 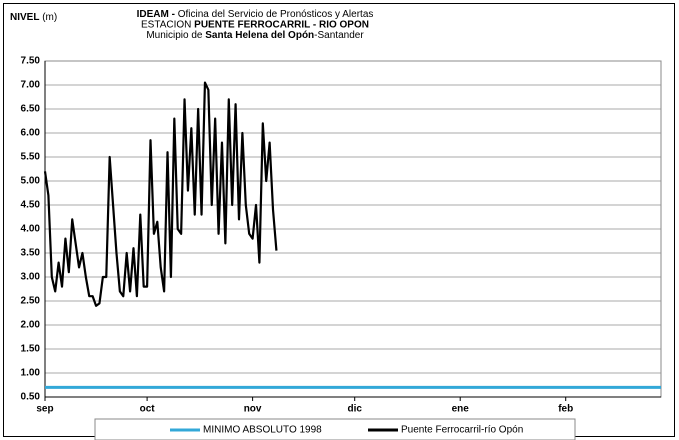 What do you see at coordinates (461, 409) in the screenshot?
I see `x-tick-label: ene` at bounding box center [461, 409].